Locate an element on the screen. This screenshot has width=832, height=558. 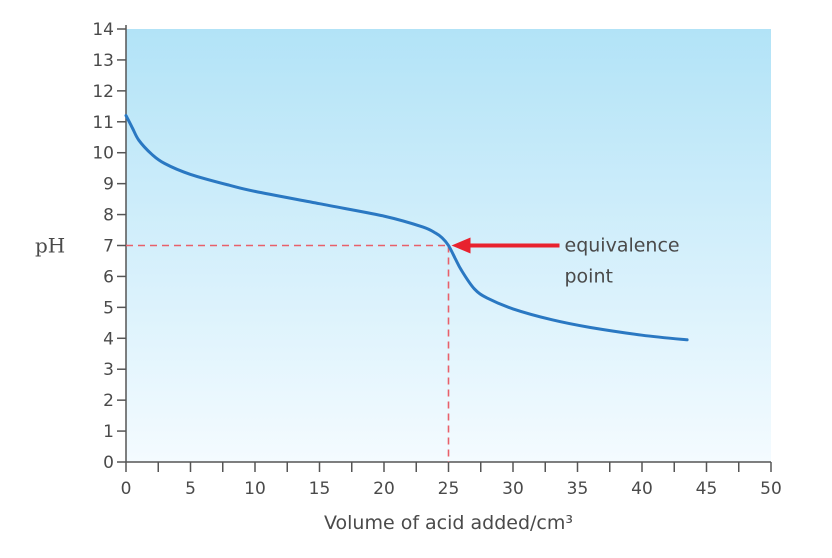
y-axis-title: pH is located at coordinates (50, 246).